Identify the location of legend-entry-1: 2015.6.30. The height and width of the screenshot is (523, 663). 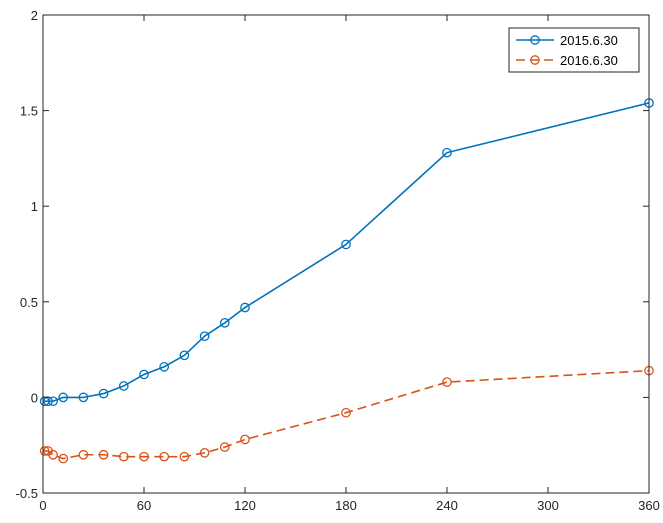
(567, 40).